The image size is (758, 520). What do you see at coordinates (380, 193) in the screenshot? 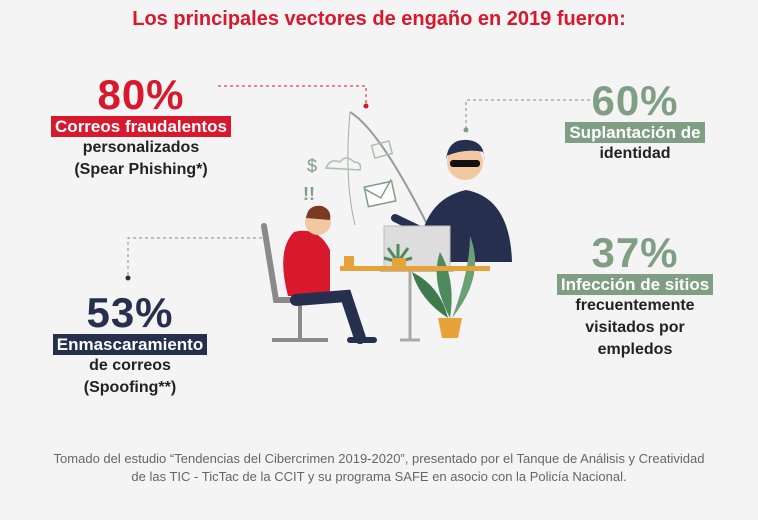
I see `mail-icon` at bounding box center [380, 193].